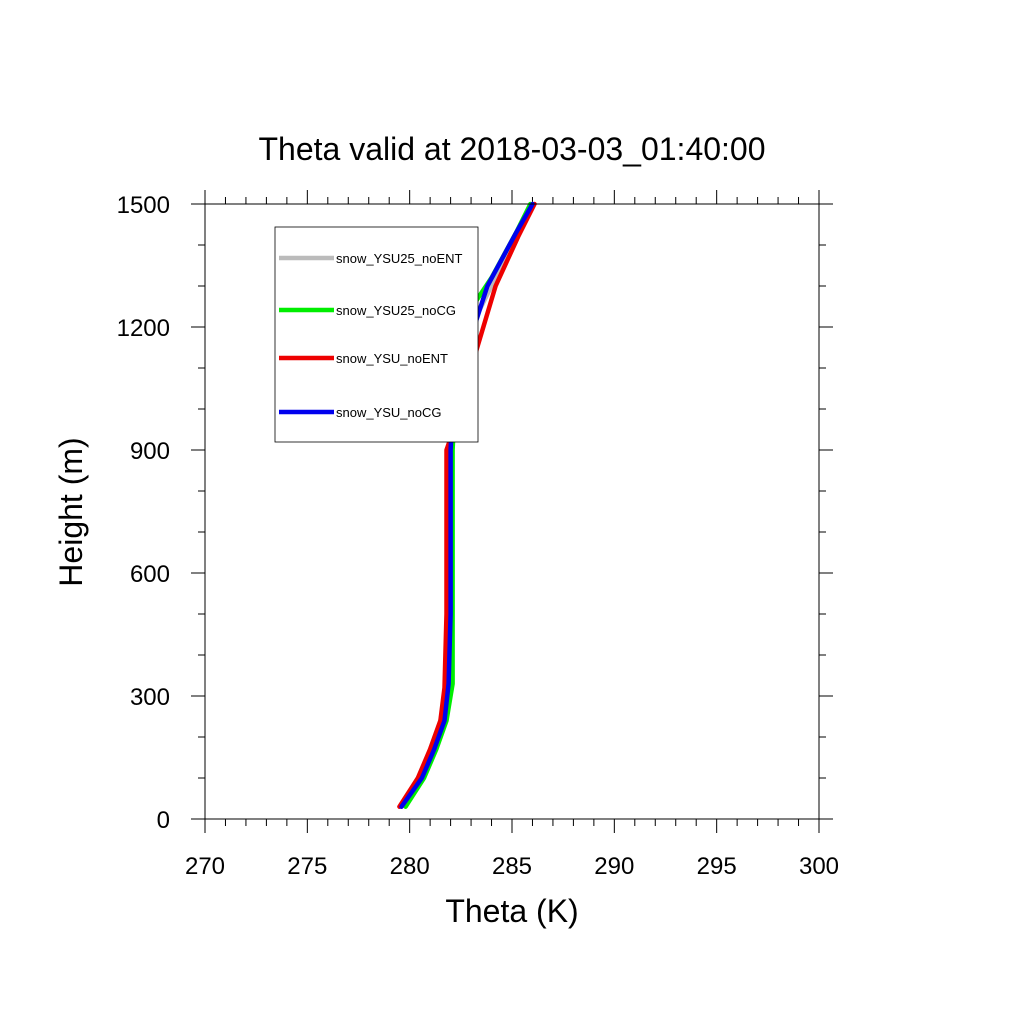  Describe the element at coordinates (150, 697) in the screenshot. I see `y-tick-label: 300` at that location.